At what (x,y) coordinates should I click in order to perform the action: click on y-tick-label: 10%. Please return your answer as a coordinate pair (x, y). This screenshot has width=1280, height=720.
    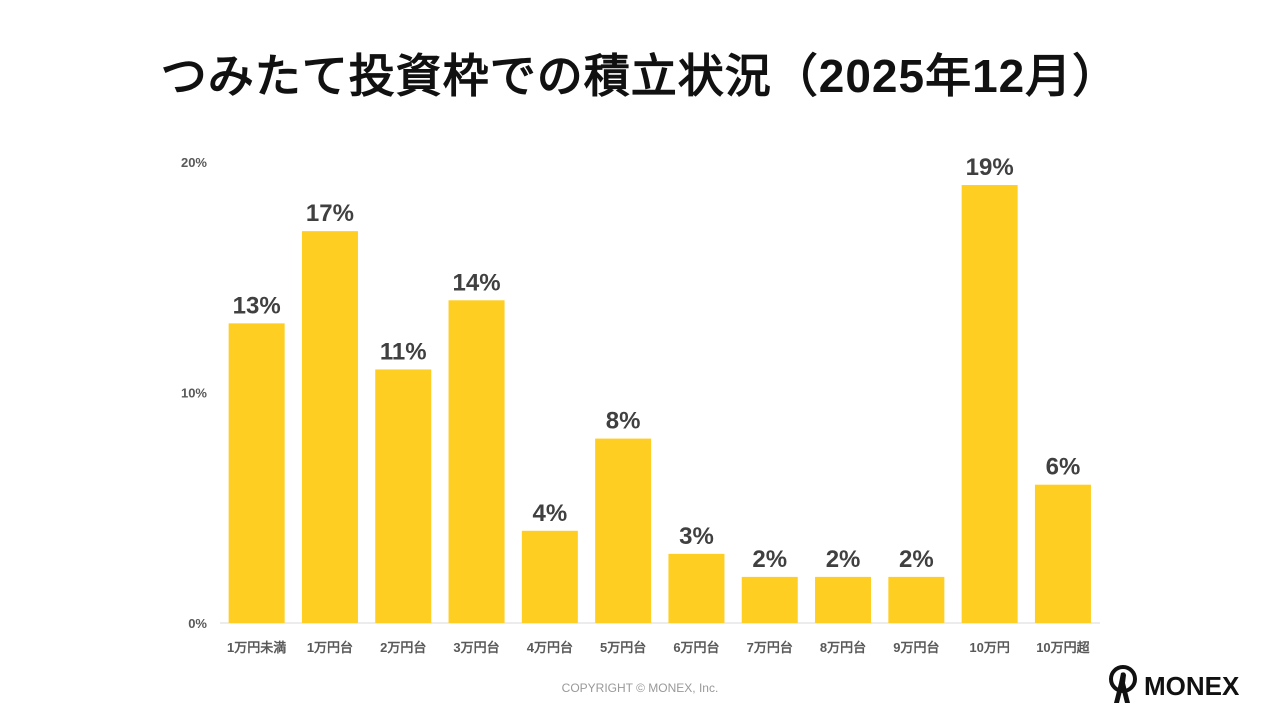
    Looking at the image, I should click on (194, 393).